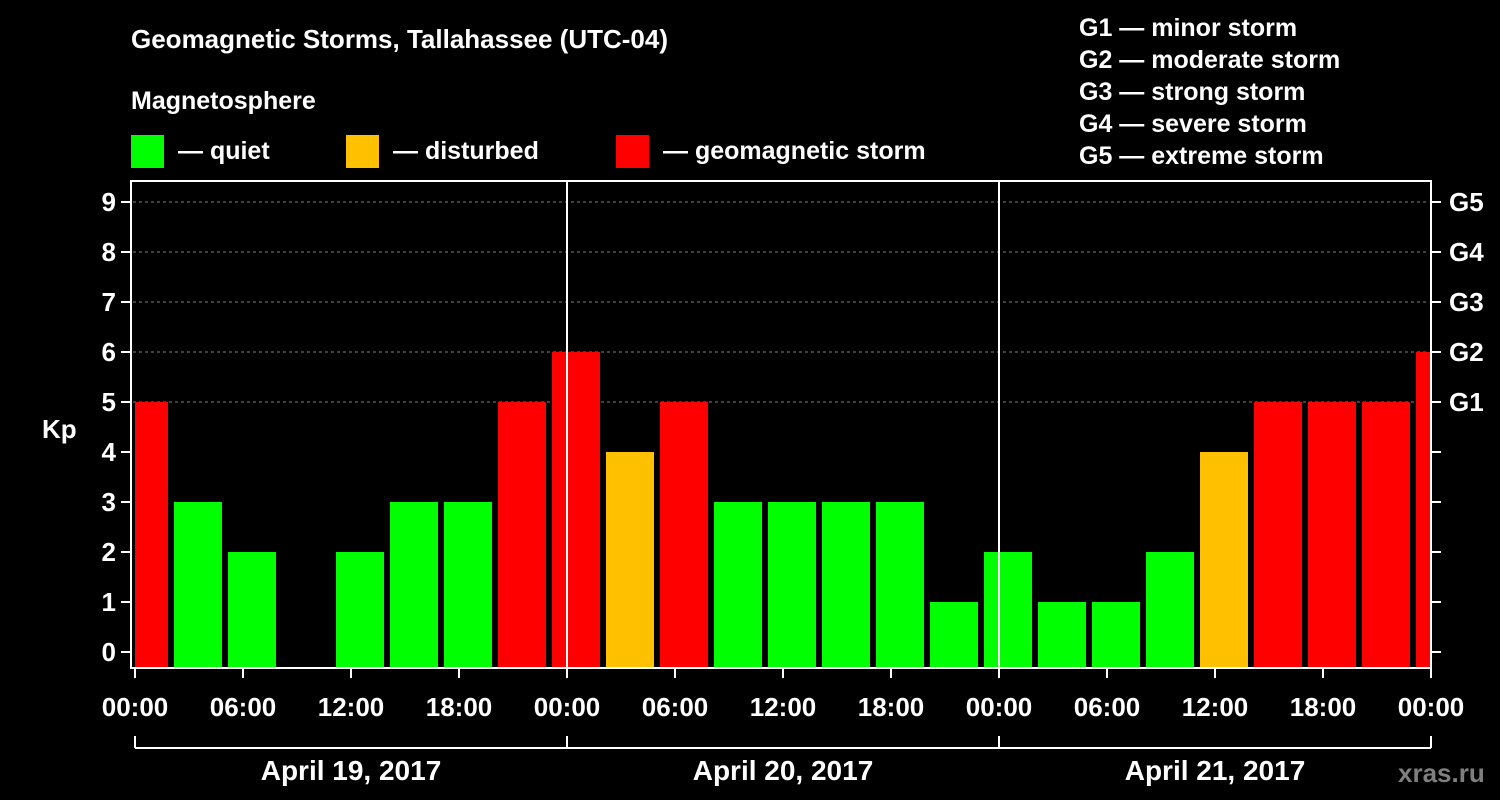 This screenshot has height=800, width=1500. I want to click on magnetosphere-label: Magnetosphere, so click(223, 101).